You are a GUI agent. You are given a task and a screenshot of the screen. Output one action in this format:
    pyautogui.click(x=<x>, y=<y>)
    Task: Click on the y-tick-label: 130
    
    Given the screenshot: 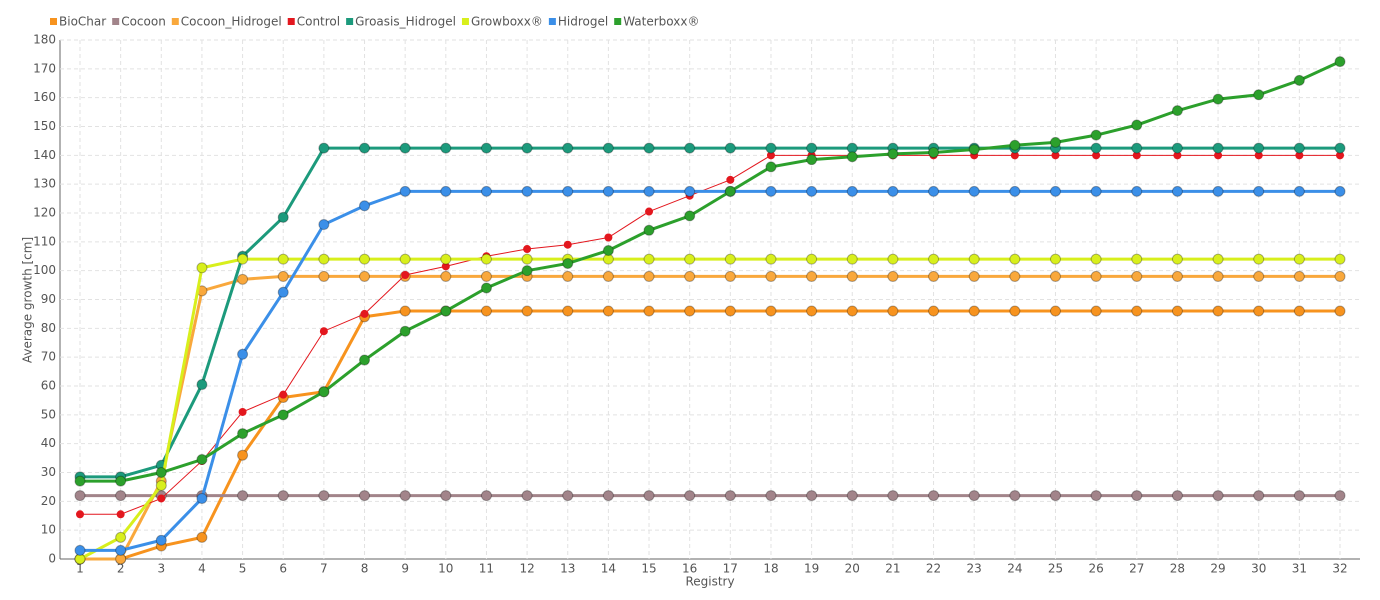 What is the action you would take?
    pyautogui.click(x=44, y=184)
    